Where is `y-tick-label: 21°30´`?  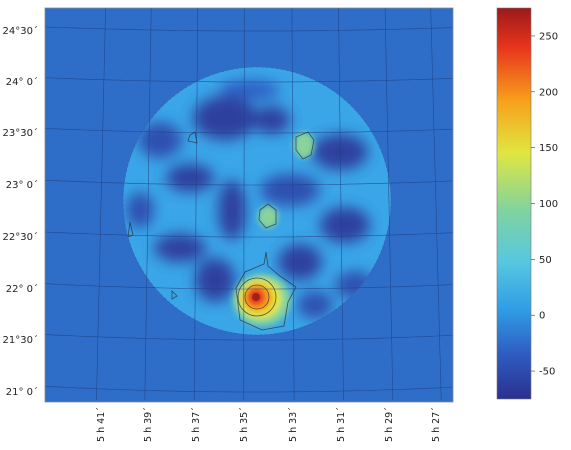 y-tick-label: 21°30´ is located at coordinates (20, 340).